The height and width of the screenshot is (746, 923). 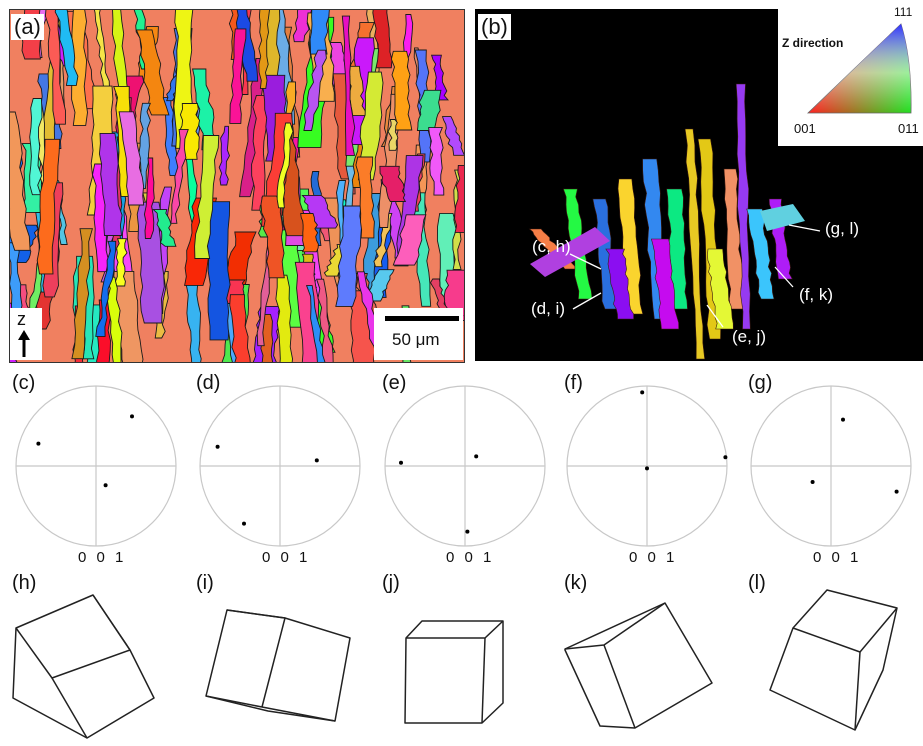 I want to click on panel-label-l: (l), so click(x=757, y=583).